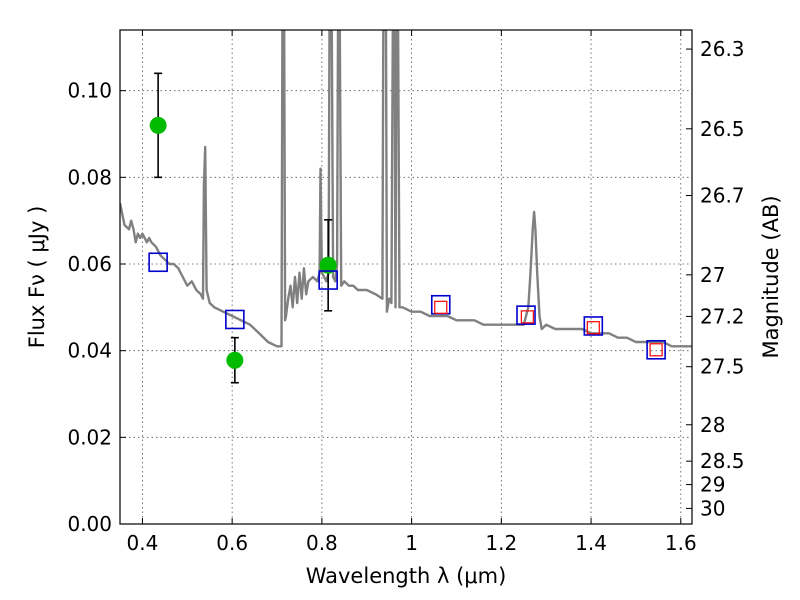 The height and width of the screenshot is (600, 800). What do you see at coordinates (89, 351) in the screenshot?
I see `y-tick-label: 0.04` at bounding box center [89, 351].